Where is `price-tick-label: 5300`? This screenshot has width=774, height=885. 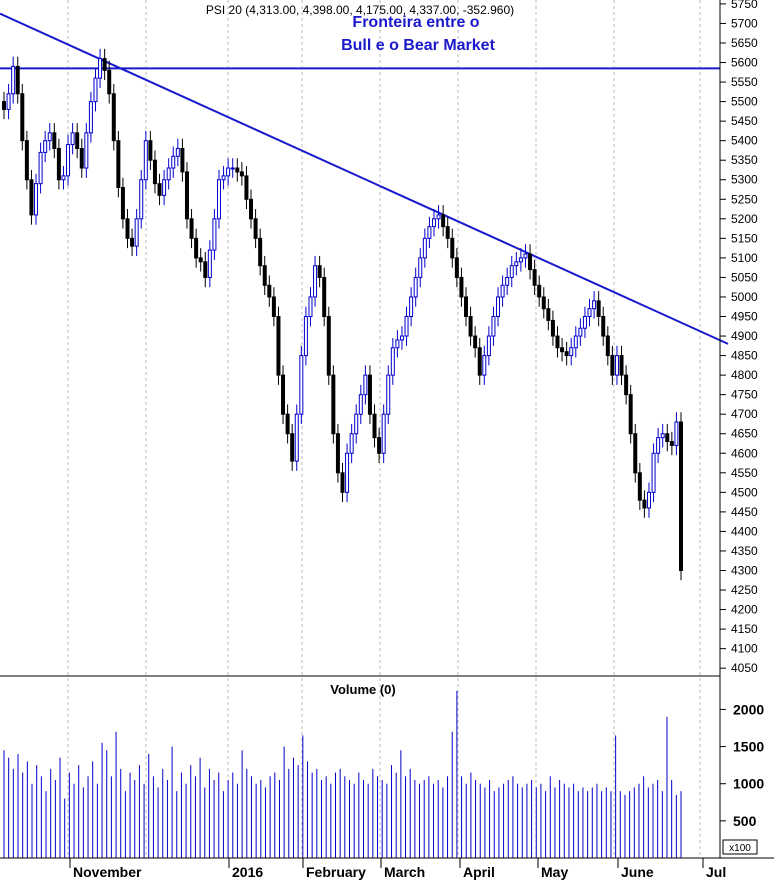
price-tick-label: 5300 is located at coordinates (744, 180).